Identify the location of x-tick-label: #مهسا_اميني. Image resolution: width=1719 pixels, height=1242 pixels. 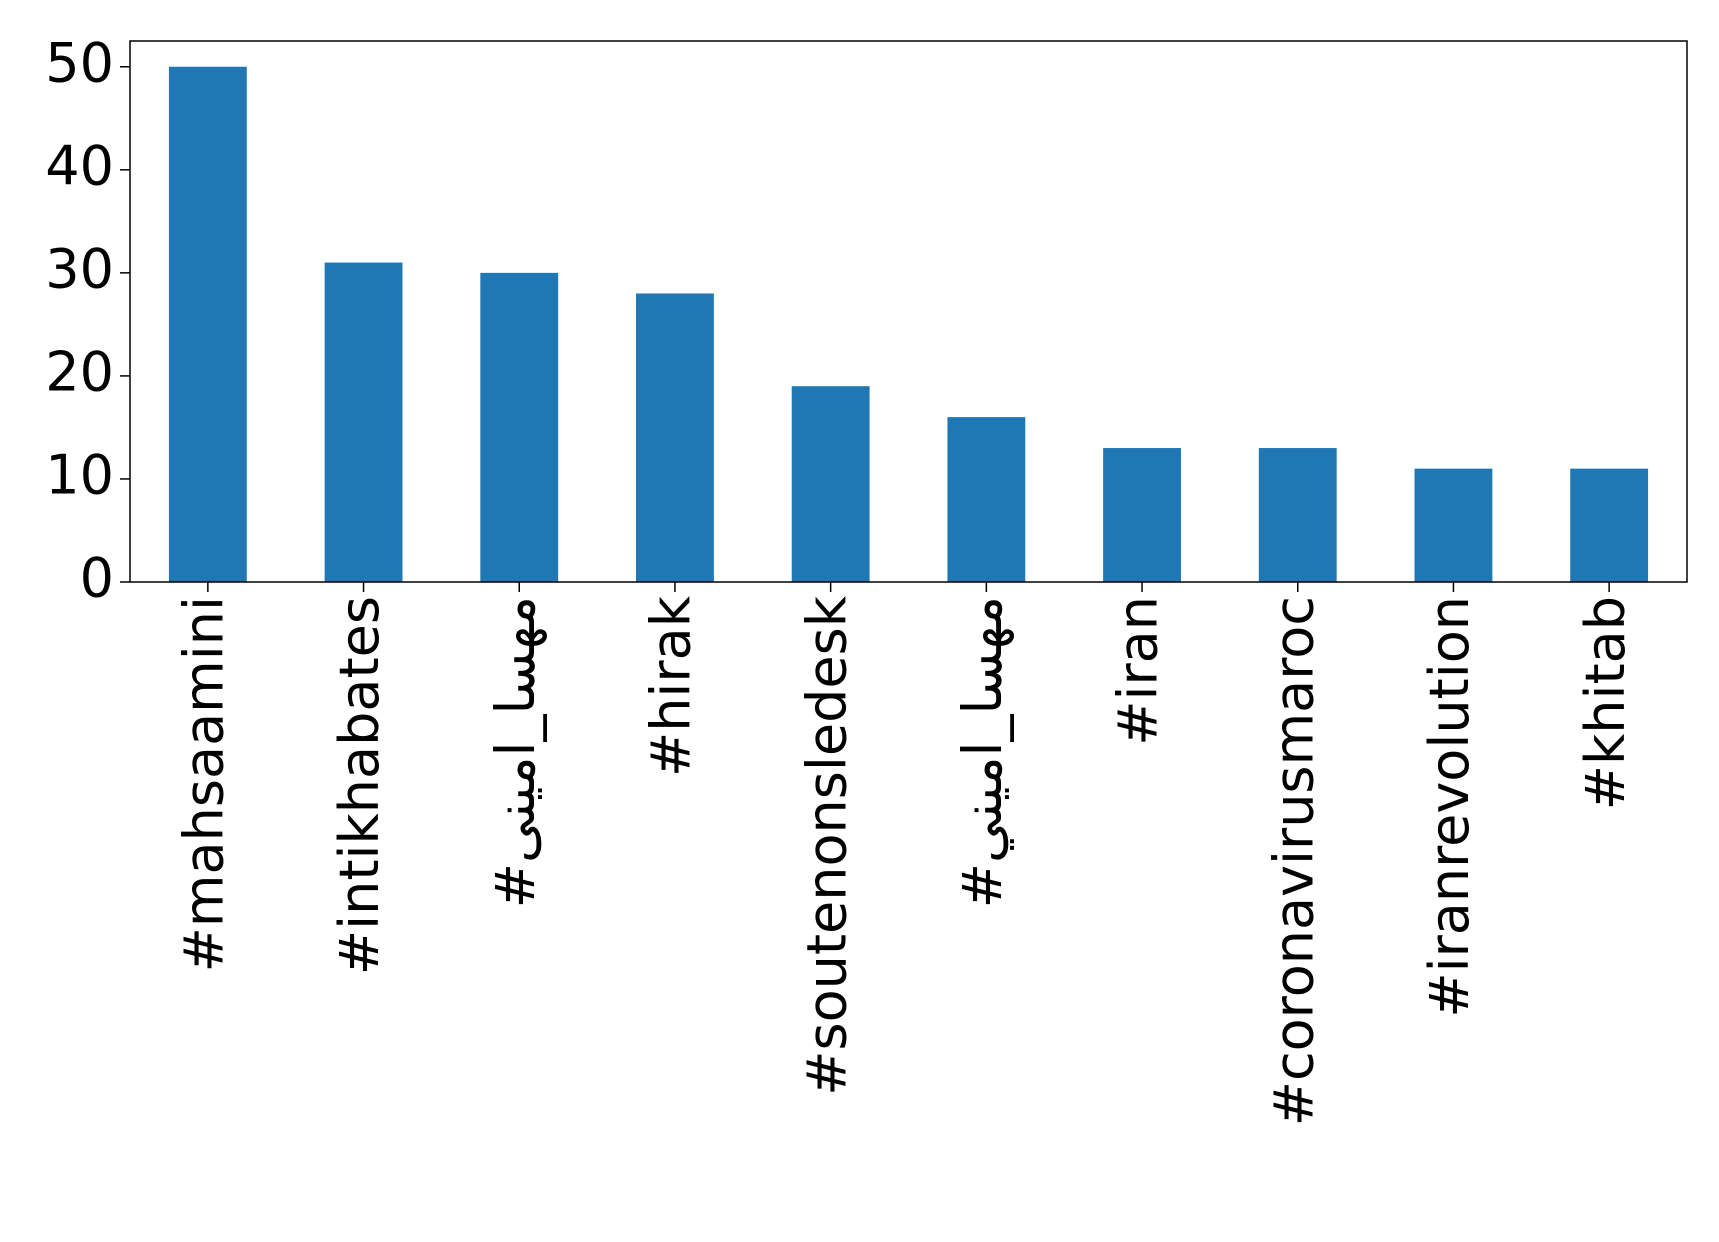
(982, 752).